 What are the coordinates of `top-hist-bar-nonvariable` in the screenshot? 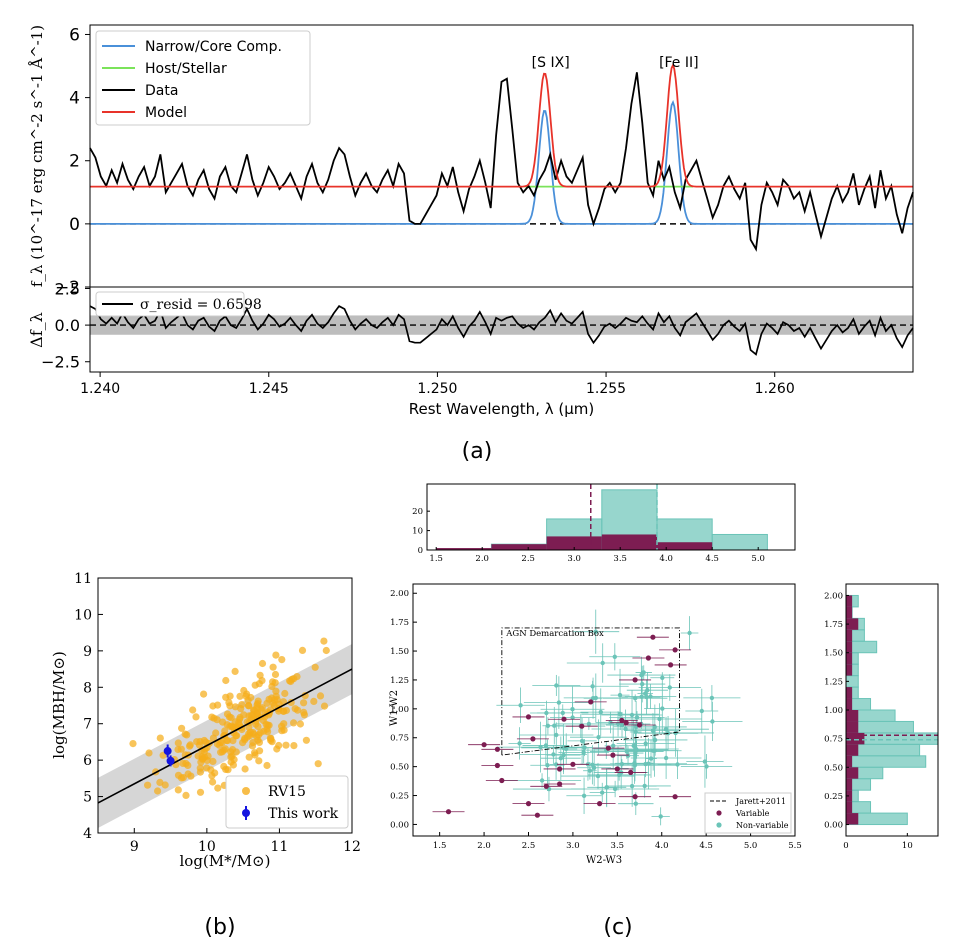 It's located at (739, 542).